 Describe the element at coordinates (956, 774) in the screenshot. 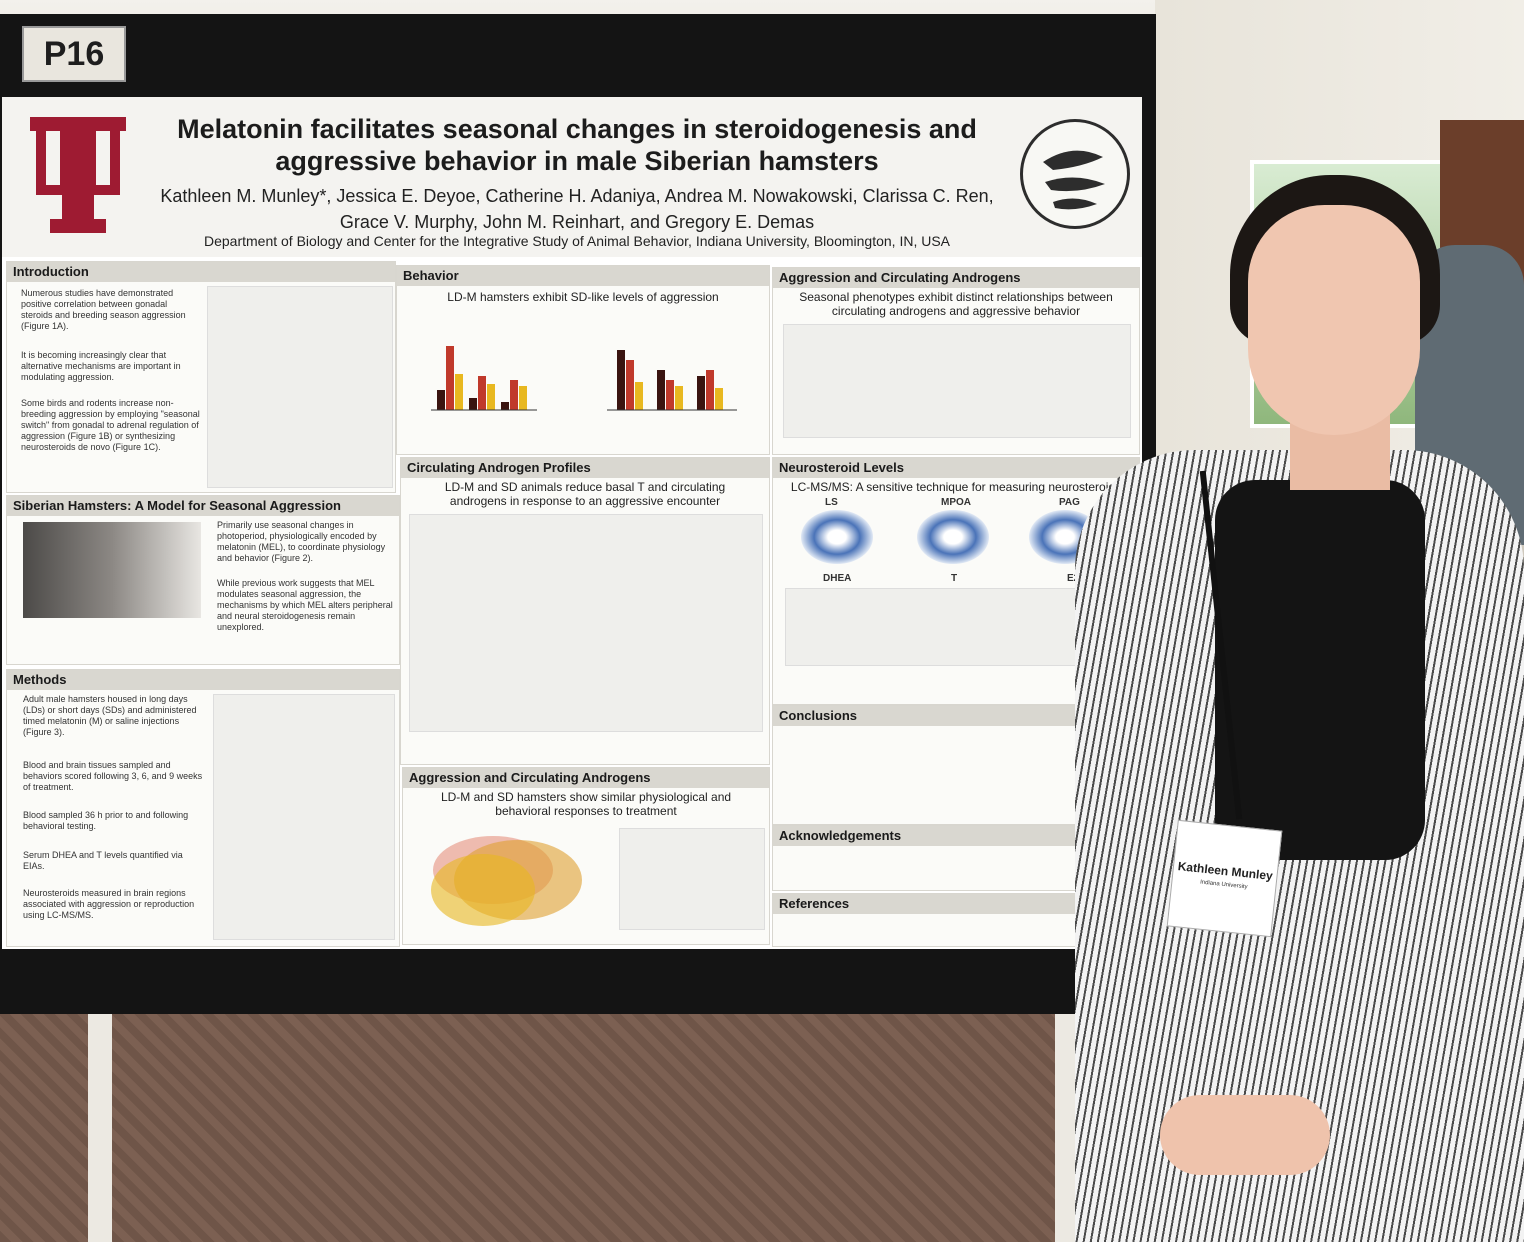

I see `conclusions-text` at that location.